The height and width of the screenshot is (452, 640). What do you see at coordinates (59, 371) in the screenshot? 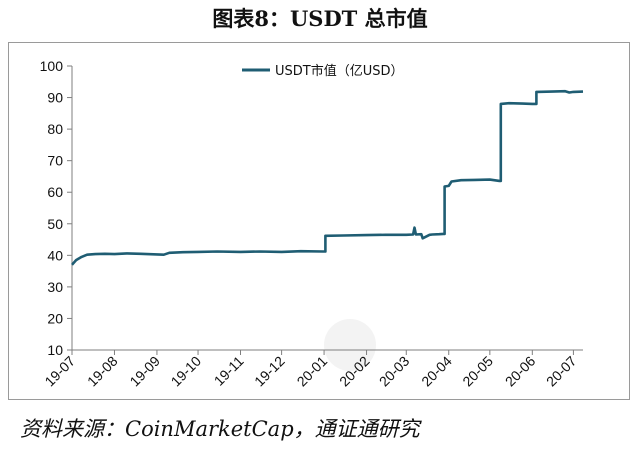
I see `x-tick-label: 19-07` at bounding box center [59, 371].